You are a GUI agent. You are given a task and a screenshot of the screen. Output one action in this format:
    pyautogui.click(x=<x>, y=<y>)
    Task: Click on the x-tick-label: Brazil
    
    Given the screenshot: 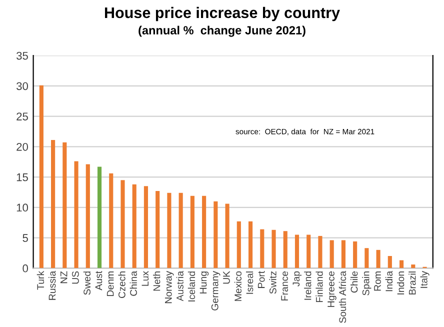 What is the action you would take?
    pyautogui.click(x=412, y=283)
    